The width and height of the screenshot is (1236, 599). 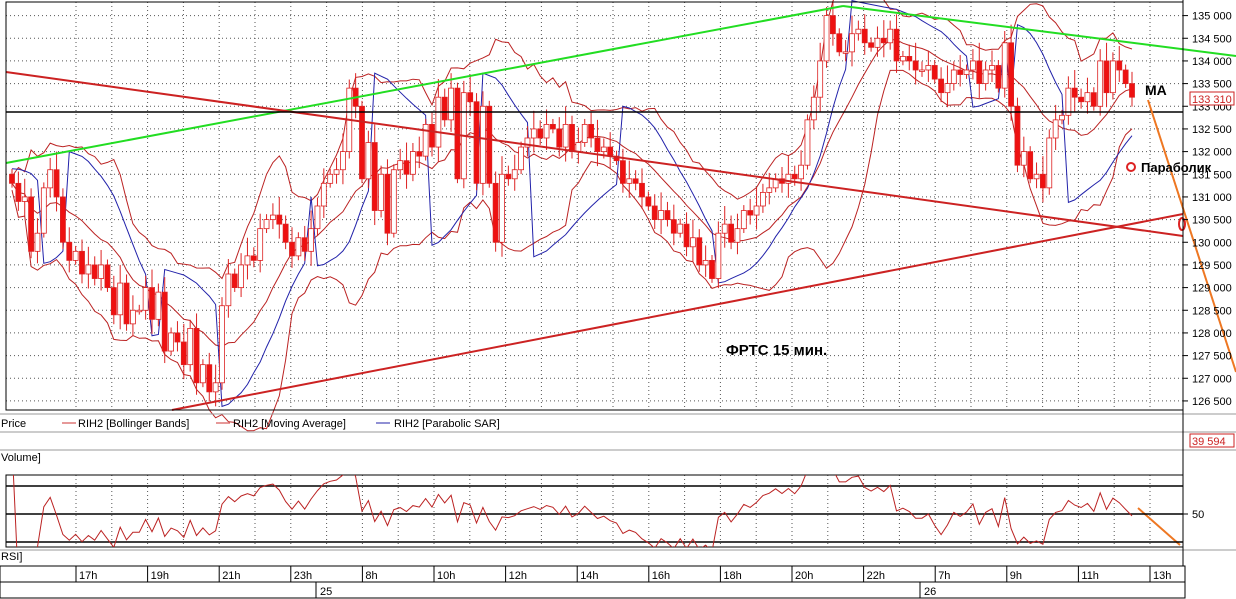 I want to click on orange-forecast-arrow, so click(x=1191, y=236).